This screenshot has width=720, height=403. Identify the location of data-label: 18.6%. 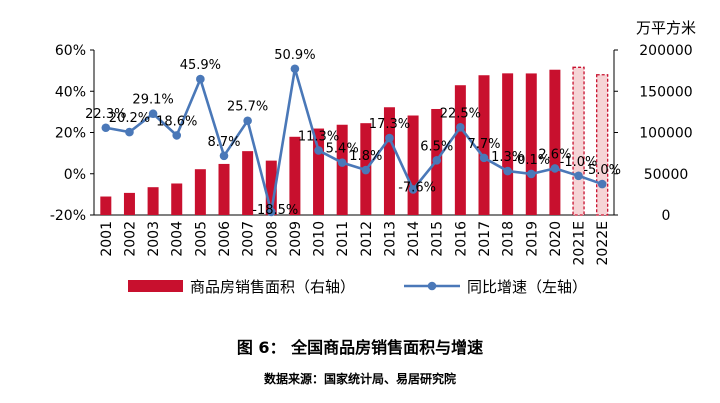
(176, 121).